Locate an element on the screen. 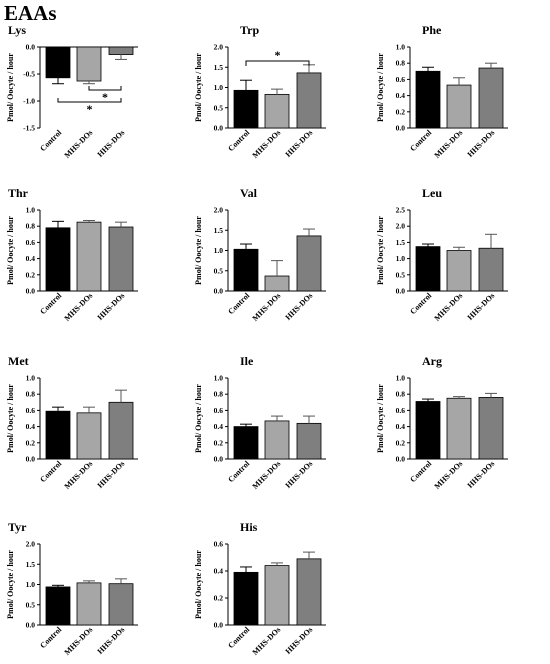  chart-title: Lys is located at coordinates (17, 30).